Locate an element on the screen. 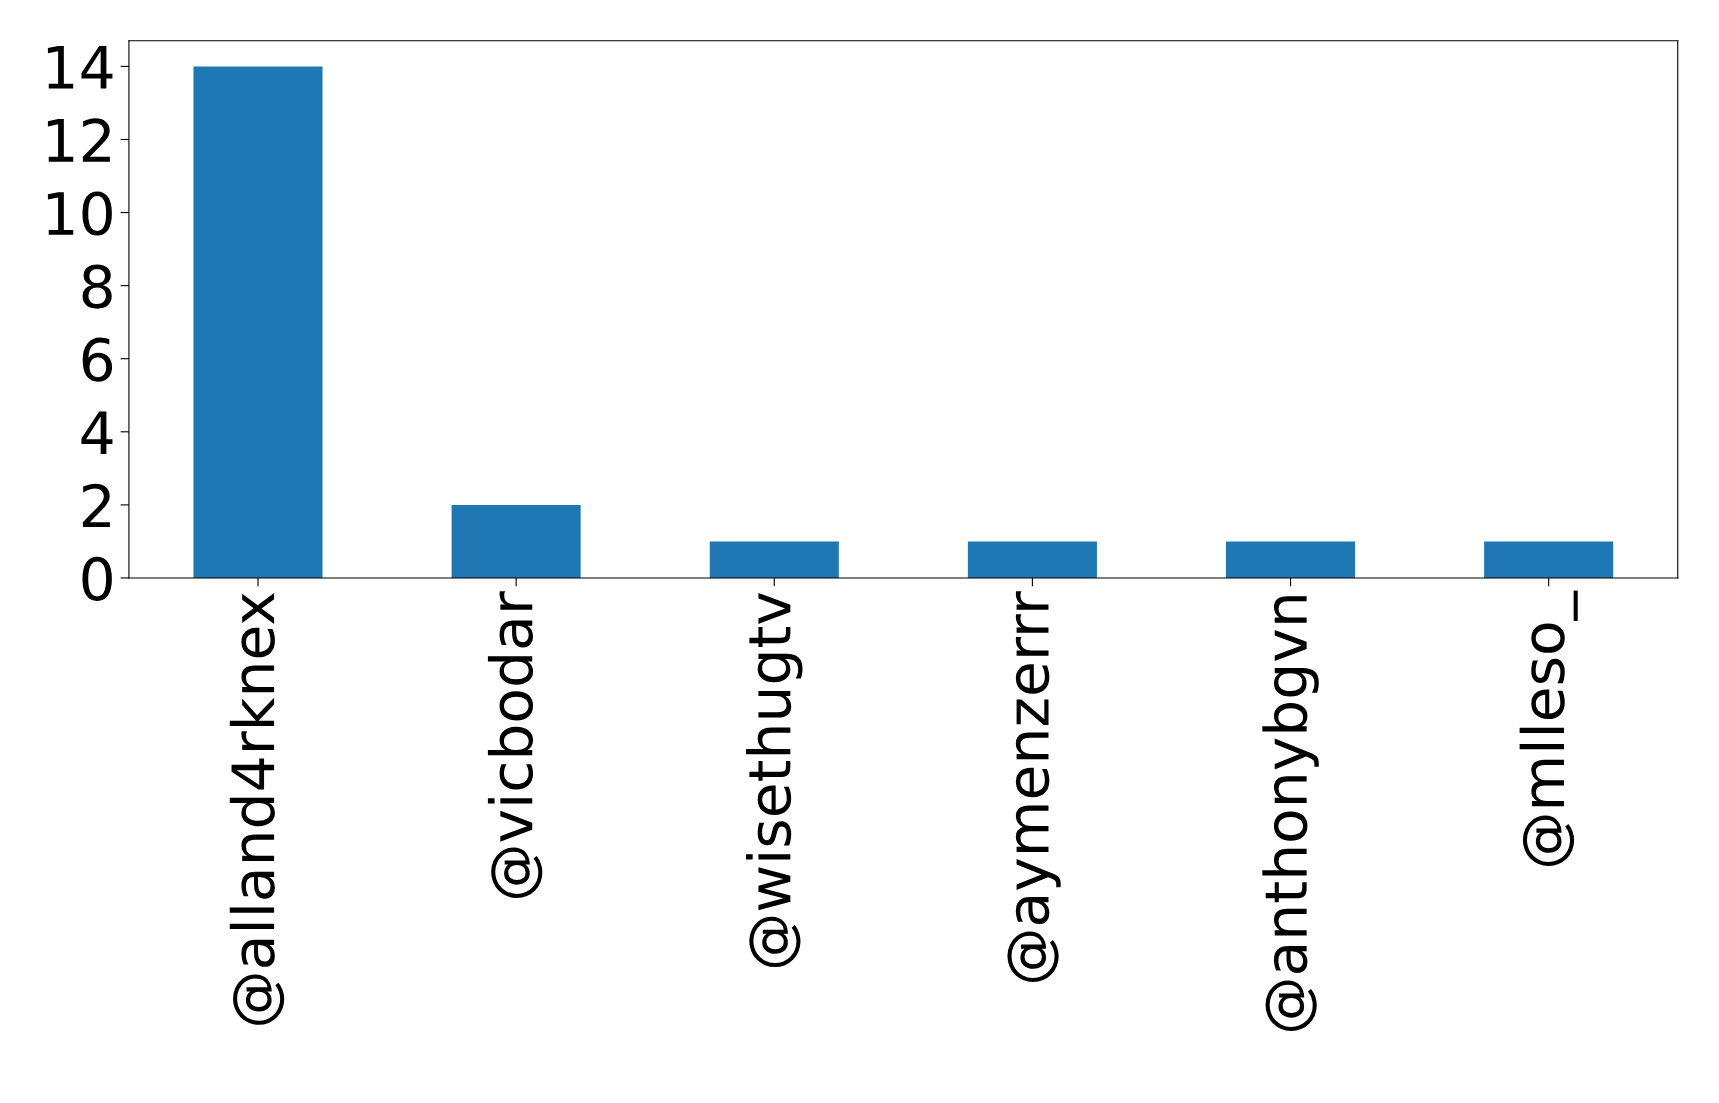 Image resolution: width=1719 pixels, height=1103 pixels. y-tick-label: 8 is located at coordinates (97, 286).